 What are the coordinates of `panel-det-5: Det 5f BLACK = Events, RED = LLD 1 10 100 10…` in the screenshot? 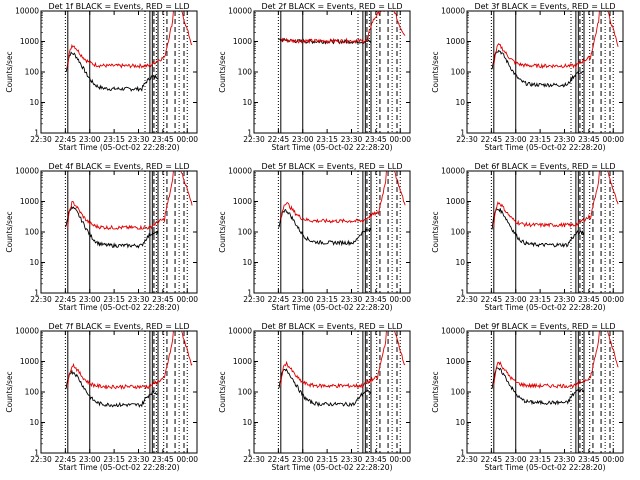 It's located at (314, 237).